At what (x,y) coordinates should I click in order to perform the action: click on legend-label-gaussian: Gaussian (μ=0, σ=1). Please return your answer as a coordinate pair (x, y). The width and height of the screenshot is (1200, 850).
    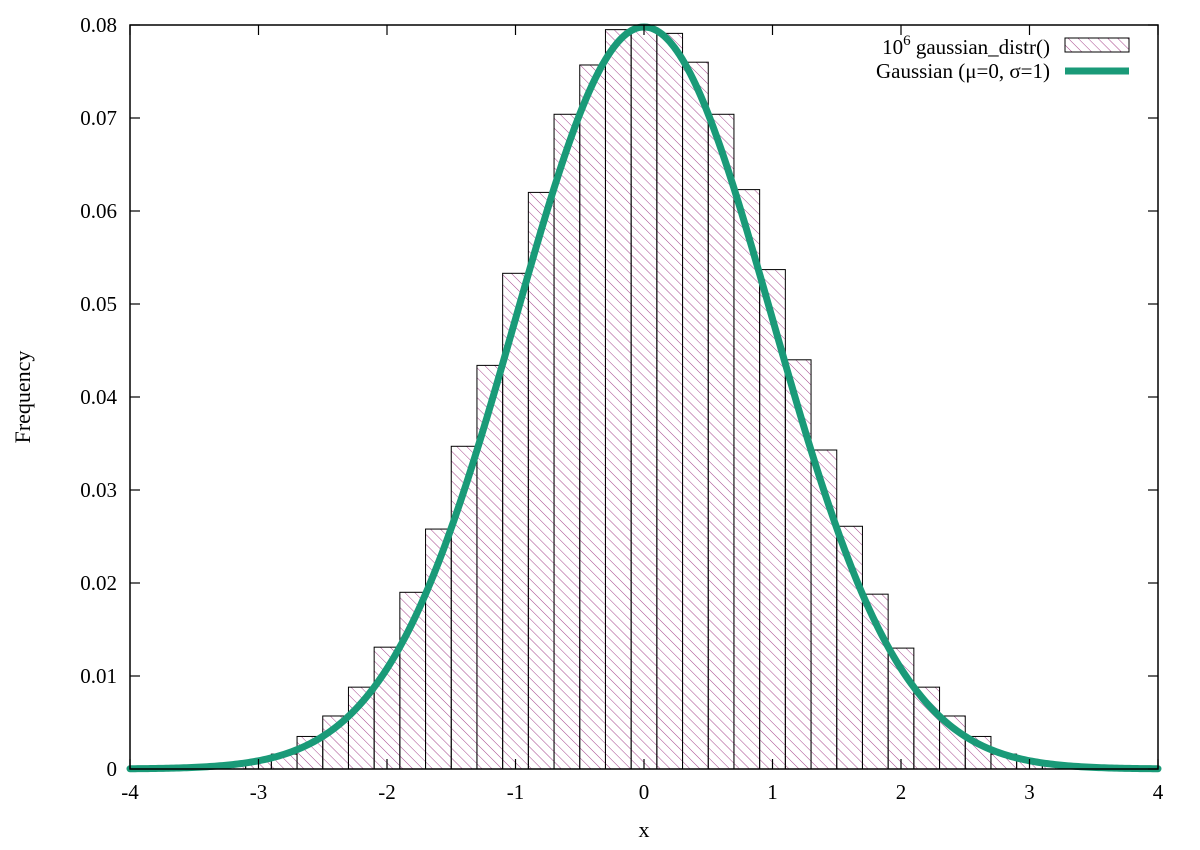
    Looking at the image, I should click on (963, 71).